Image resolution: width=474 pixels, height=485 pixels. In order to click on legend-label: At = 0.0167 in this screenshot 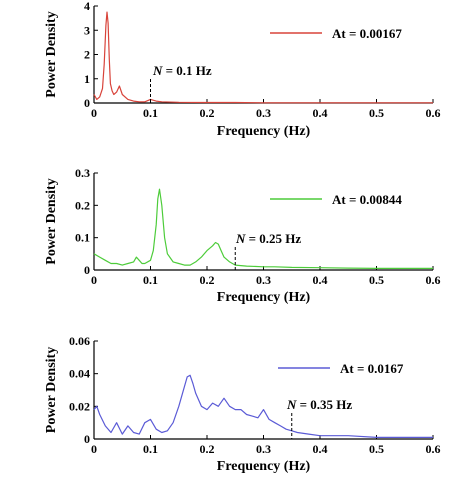, I will do `click(372, 368)`.